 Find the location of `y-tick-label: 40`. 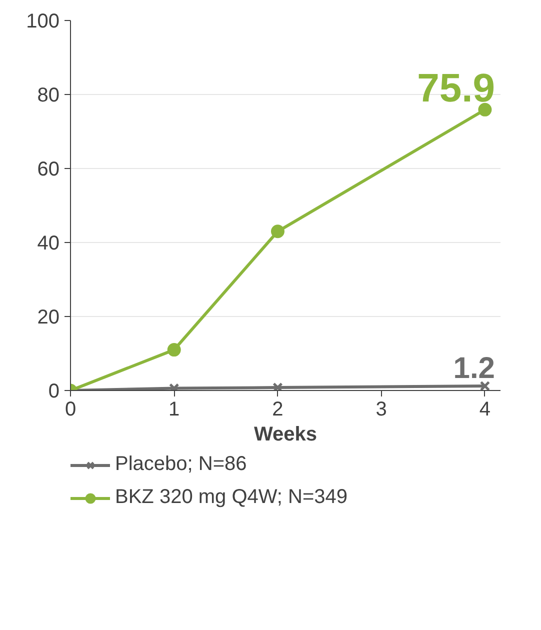

y-tick-label: 40 is located at coordinates (48, 243).